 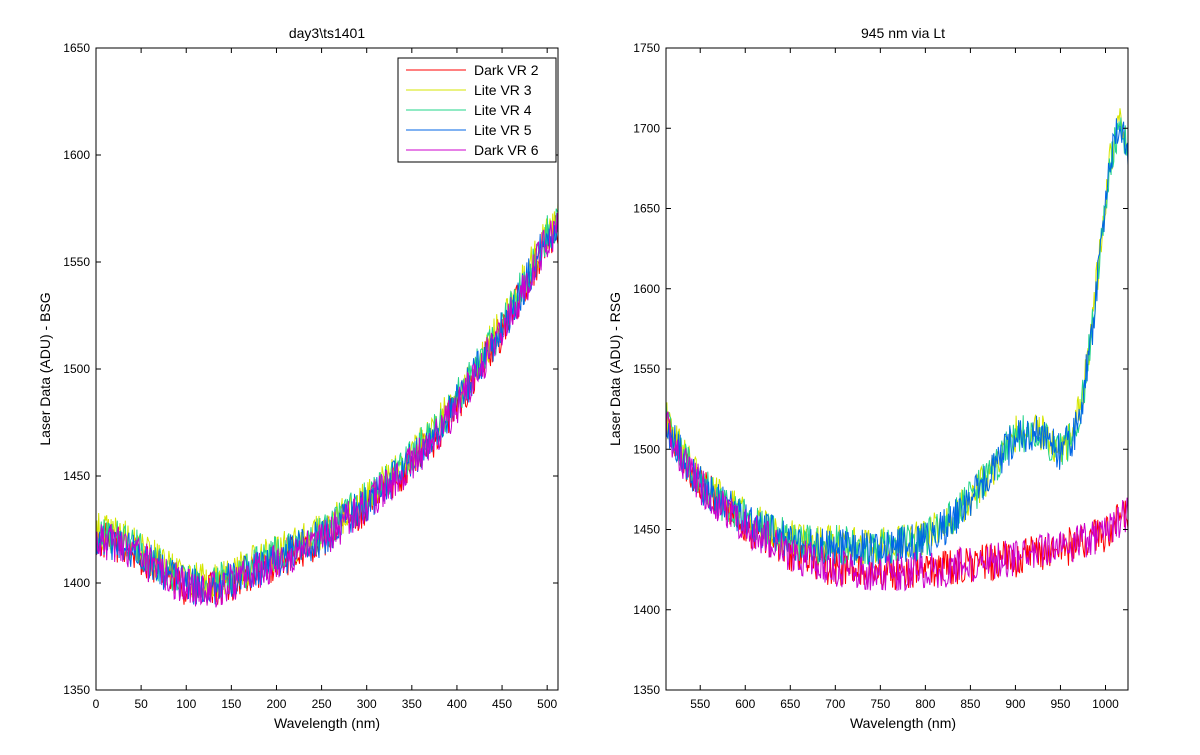 What do you see at coordinates (412, 704) in the screenshot?
I see `x-tick-label: 350` at bounding box center [412, 704].